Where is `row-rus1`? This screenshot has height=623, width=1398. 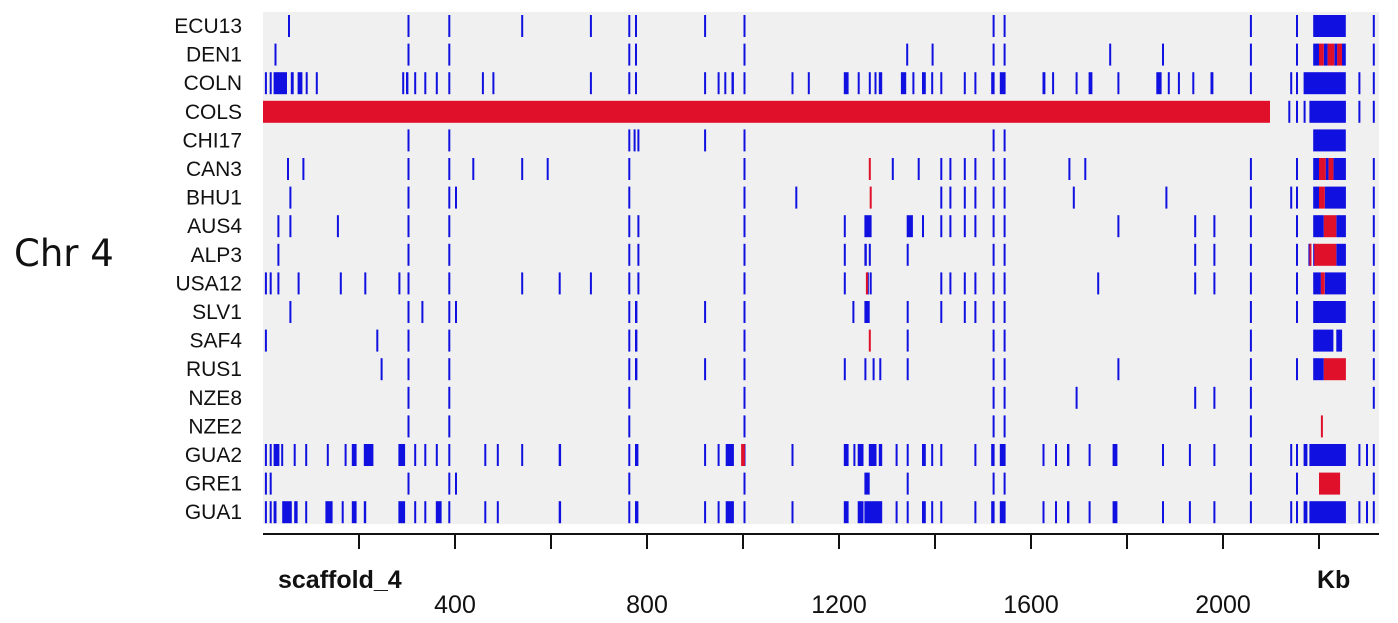
row-rus1 is located at coordinates (877, 369).